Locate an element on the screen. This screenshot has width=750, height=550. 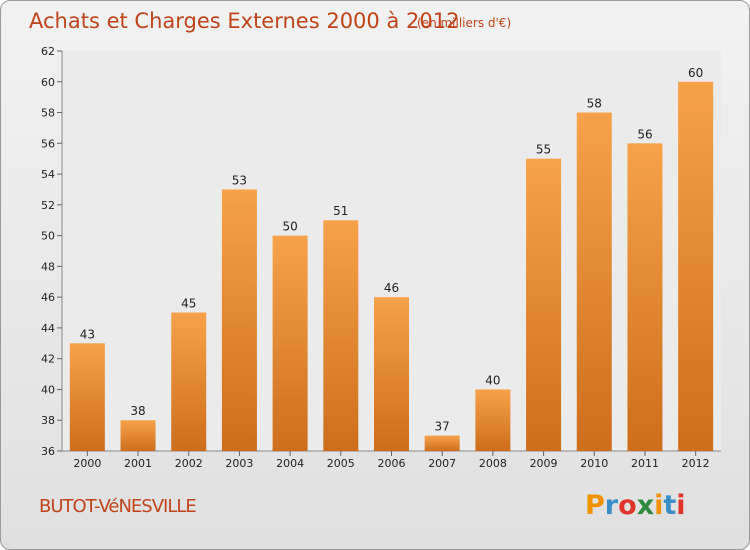
proxiti-logo: Proxiti is located at coordinates (635, 505).